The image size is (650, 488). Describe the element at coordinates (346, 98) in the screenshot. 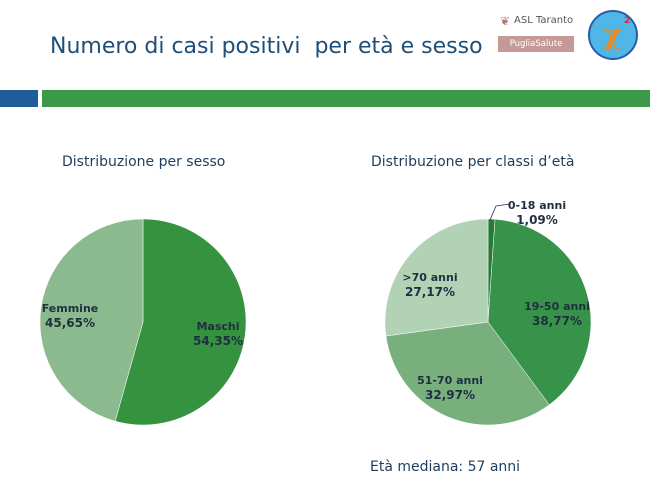

I see `header-bar-green` at that location.